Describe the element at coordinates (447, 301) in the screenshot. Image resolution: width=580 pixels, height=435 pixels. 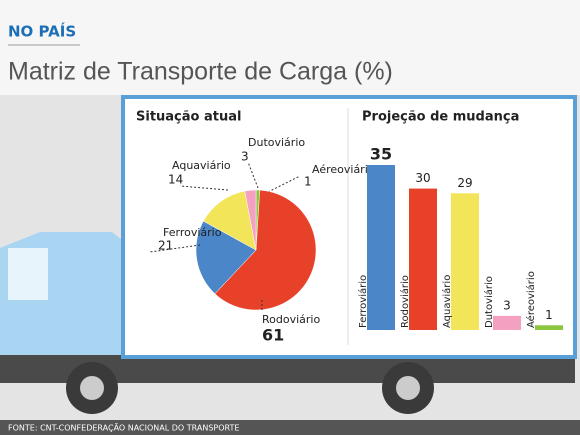
I see `bar-label: Aquaviário` at that location.